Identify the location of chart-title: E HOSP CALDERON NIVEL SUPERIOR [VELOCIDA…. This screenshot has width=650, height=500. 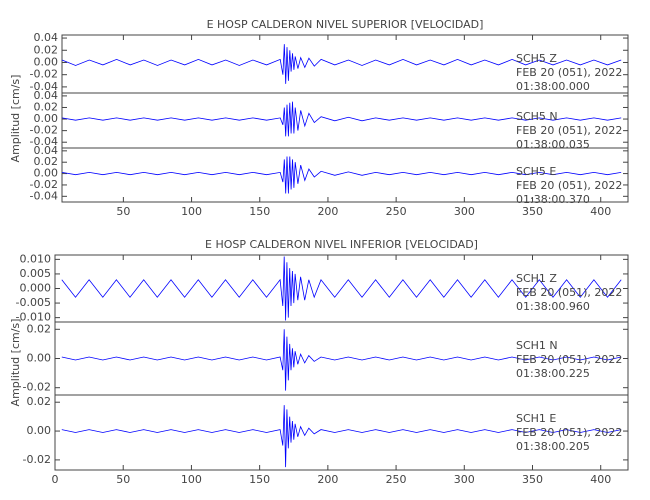
(345, 24).